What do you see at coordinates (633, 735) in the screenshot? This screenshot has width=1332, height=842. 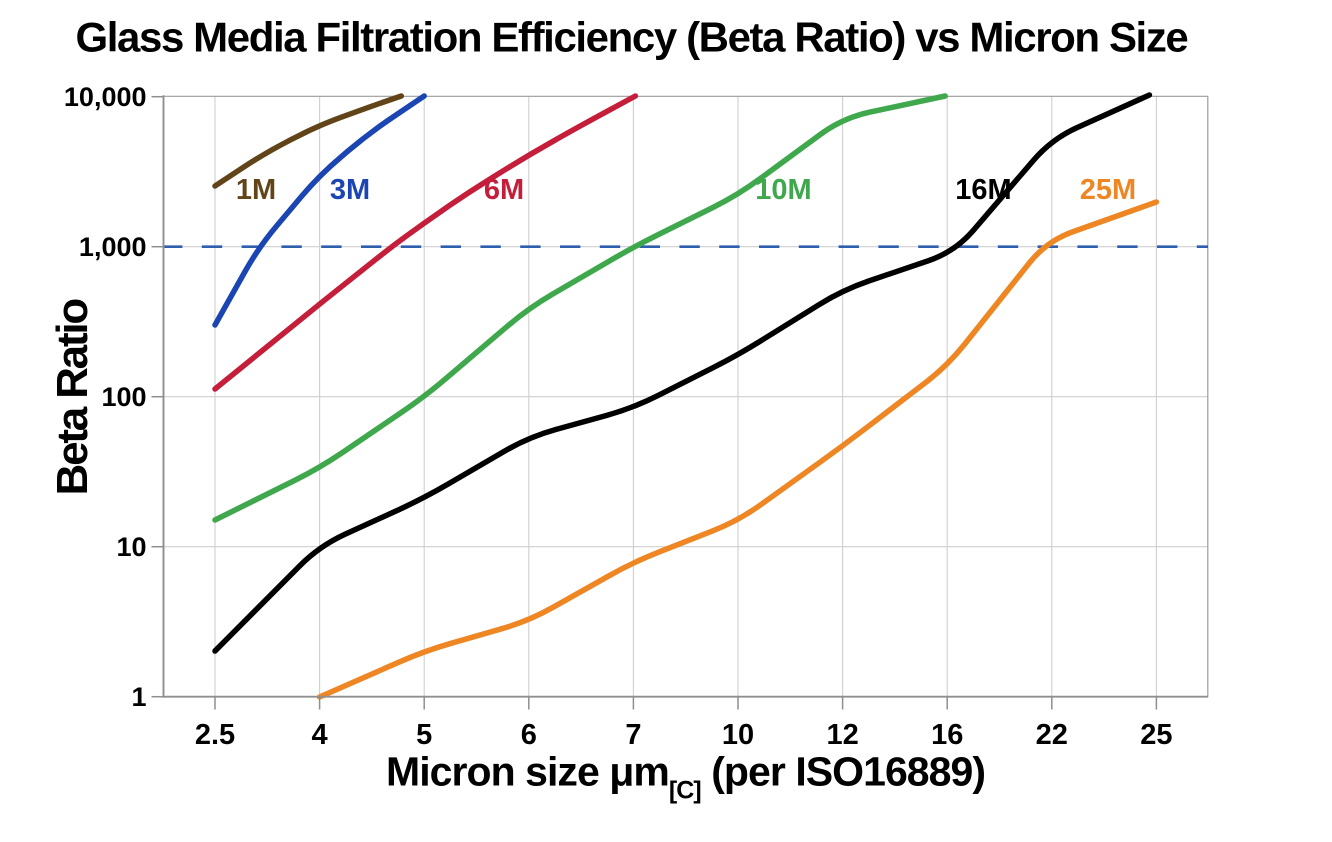 I see `svg-text: 7` at bounding box center [633, 735].